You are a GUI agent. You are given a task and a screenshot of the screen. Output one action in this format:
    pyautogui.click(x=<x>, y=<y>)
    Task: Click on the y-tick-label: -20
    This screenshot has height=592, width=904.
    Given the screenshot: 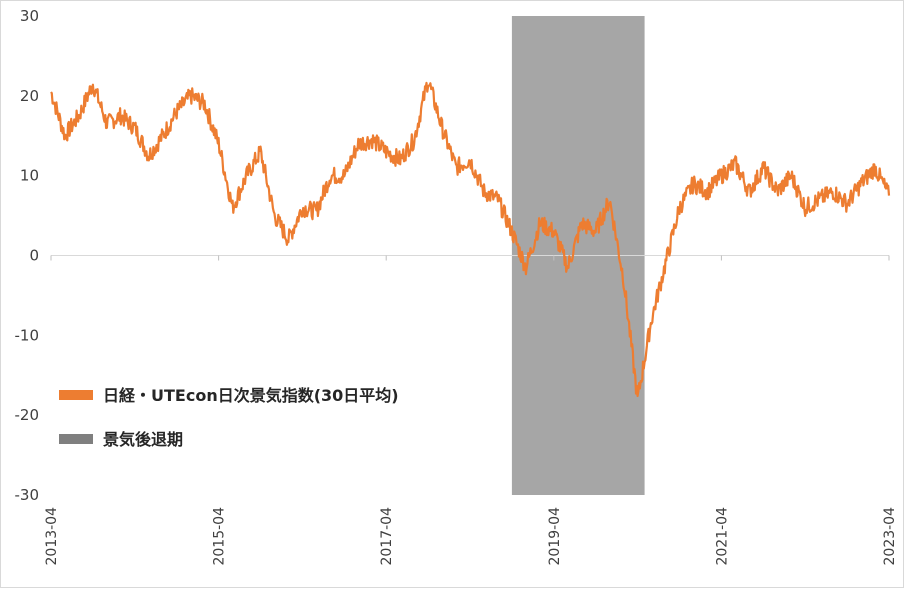 What is the action you would take?
    pyautogui.click(x=27, y=415)
    